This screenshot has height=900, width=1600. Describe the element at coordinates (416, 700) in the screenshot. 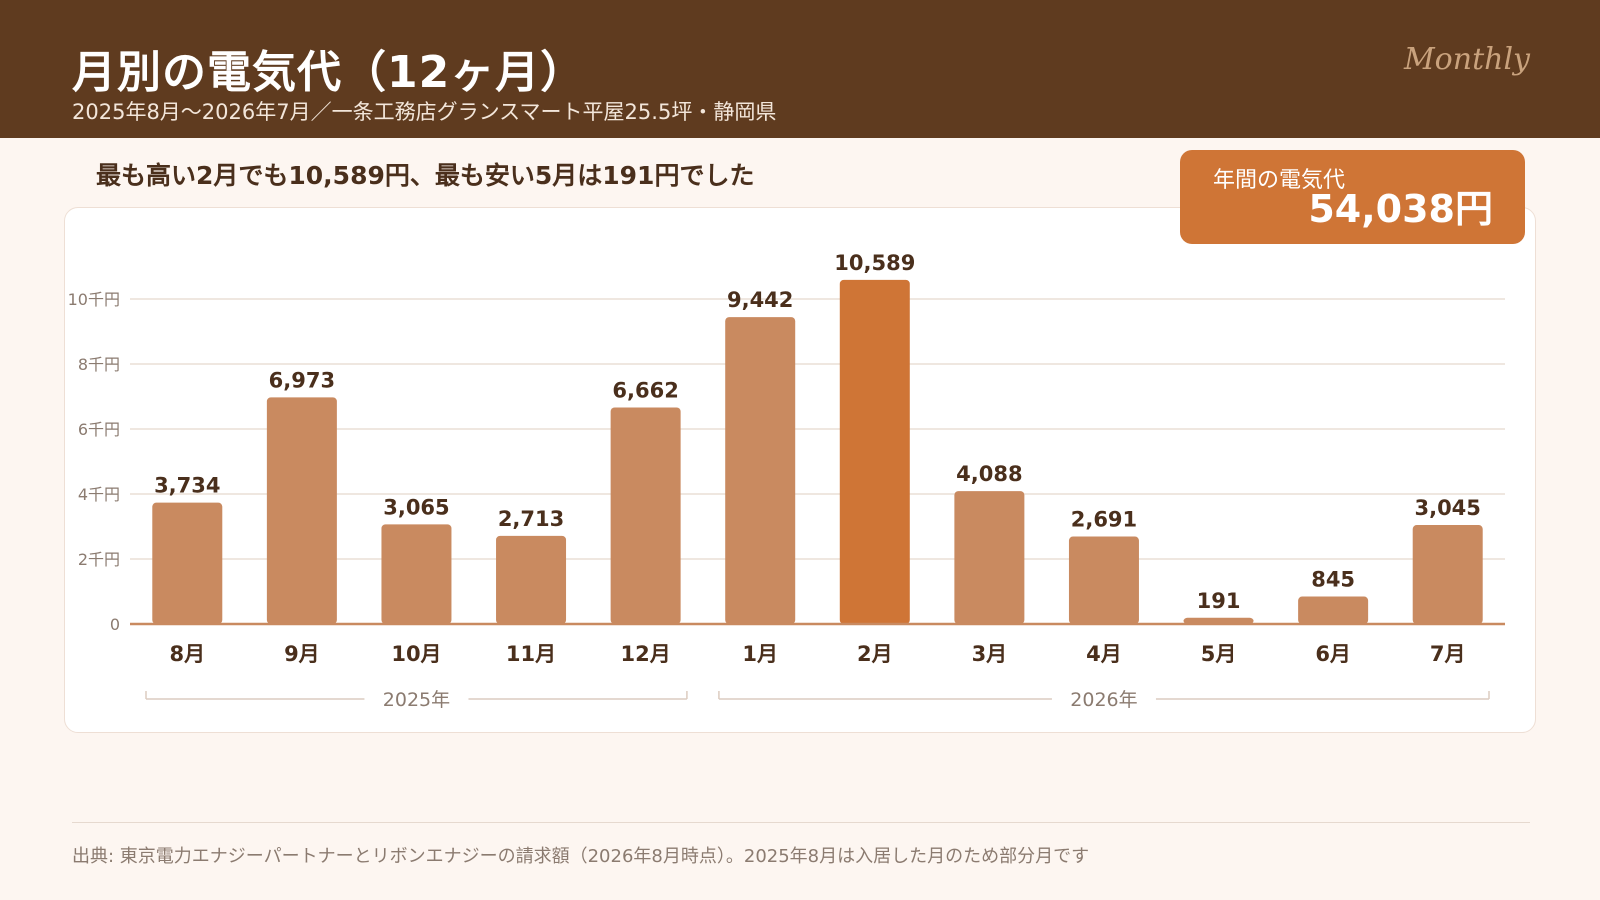

I see `year-group-label: 2025年` at that location.